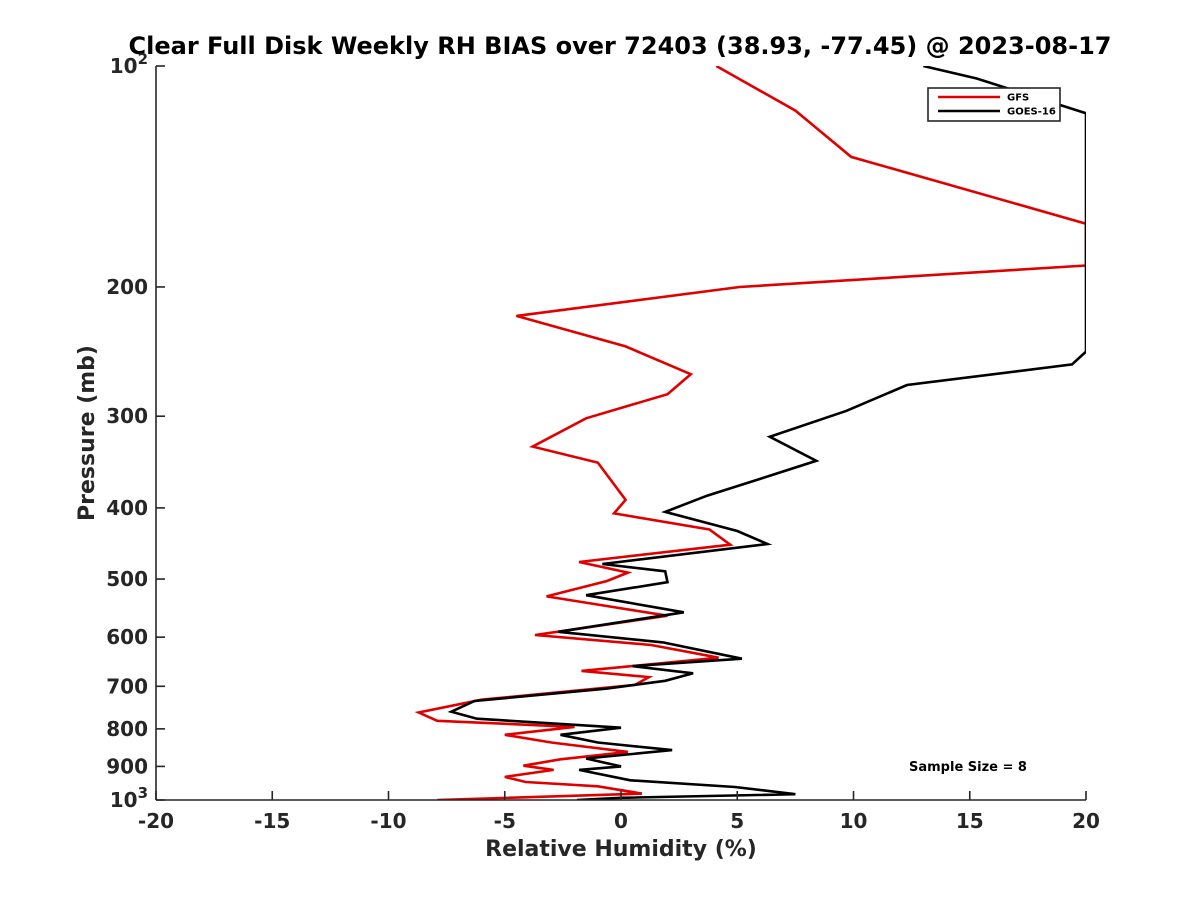  What do you see at coordinates (621, 821) in the screenshot?
I see `x-tick-label: 0` at bounding box center [621, 821].